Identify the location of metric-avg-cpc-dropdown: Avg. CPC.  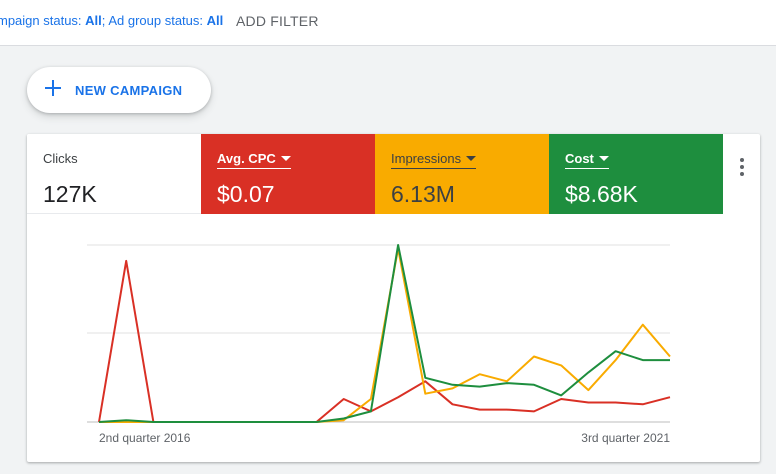
(254, 160).